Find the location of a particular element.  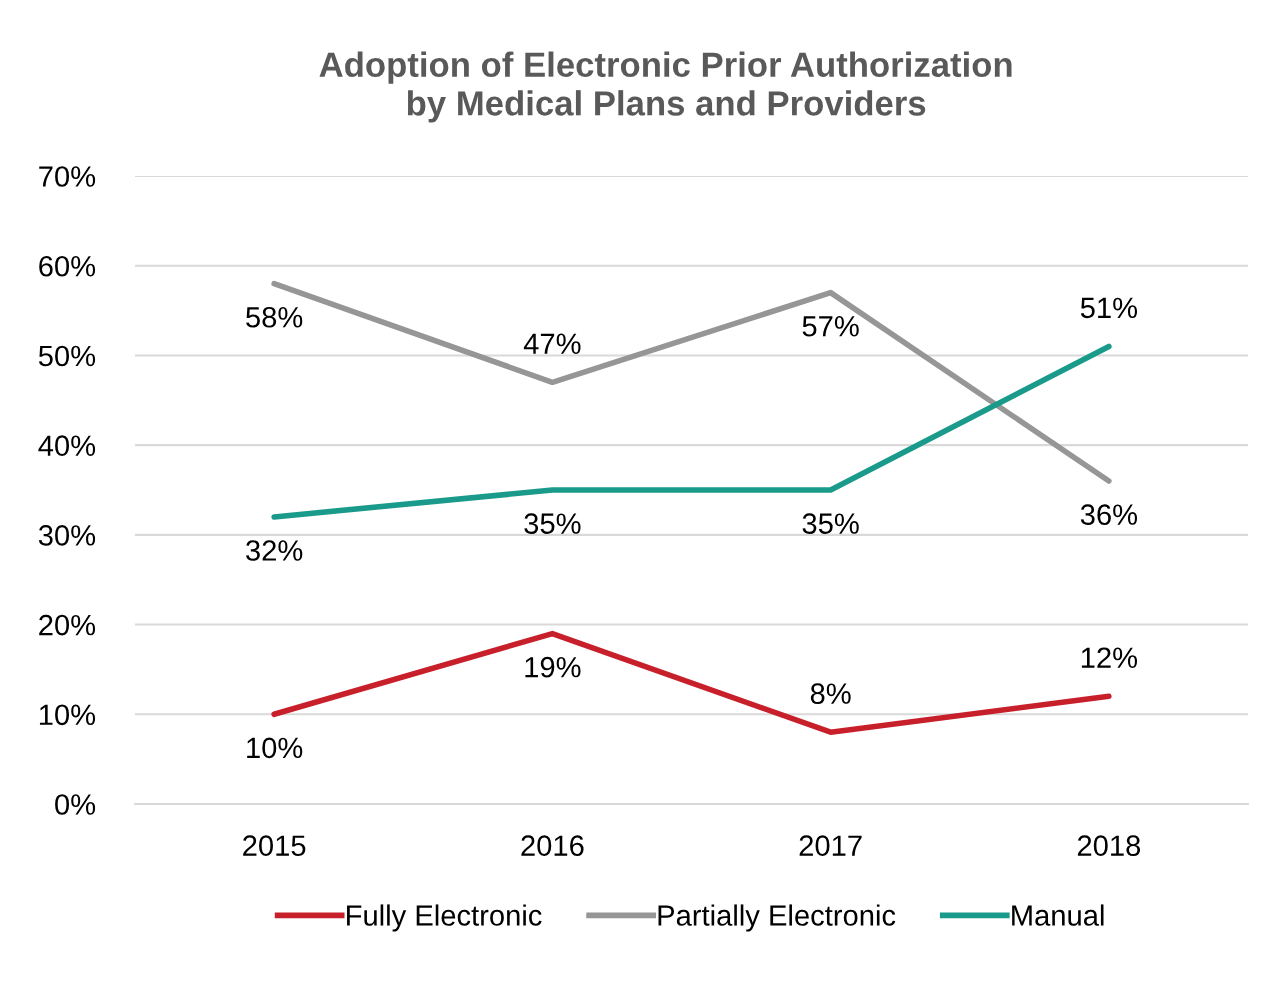

x-tick-label: 2017 is located at coordinates (830, 845).